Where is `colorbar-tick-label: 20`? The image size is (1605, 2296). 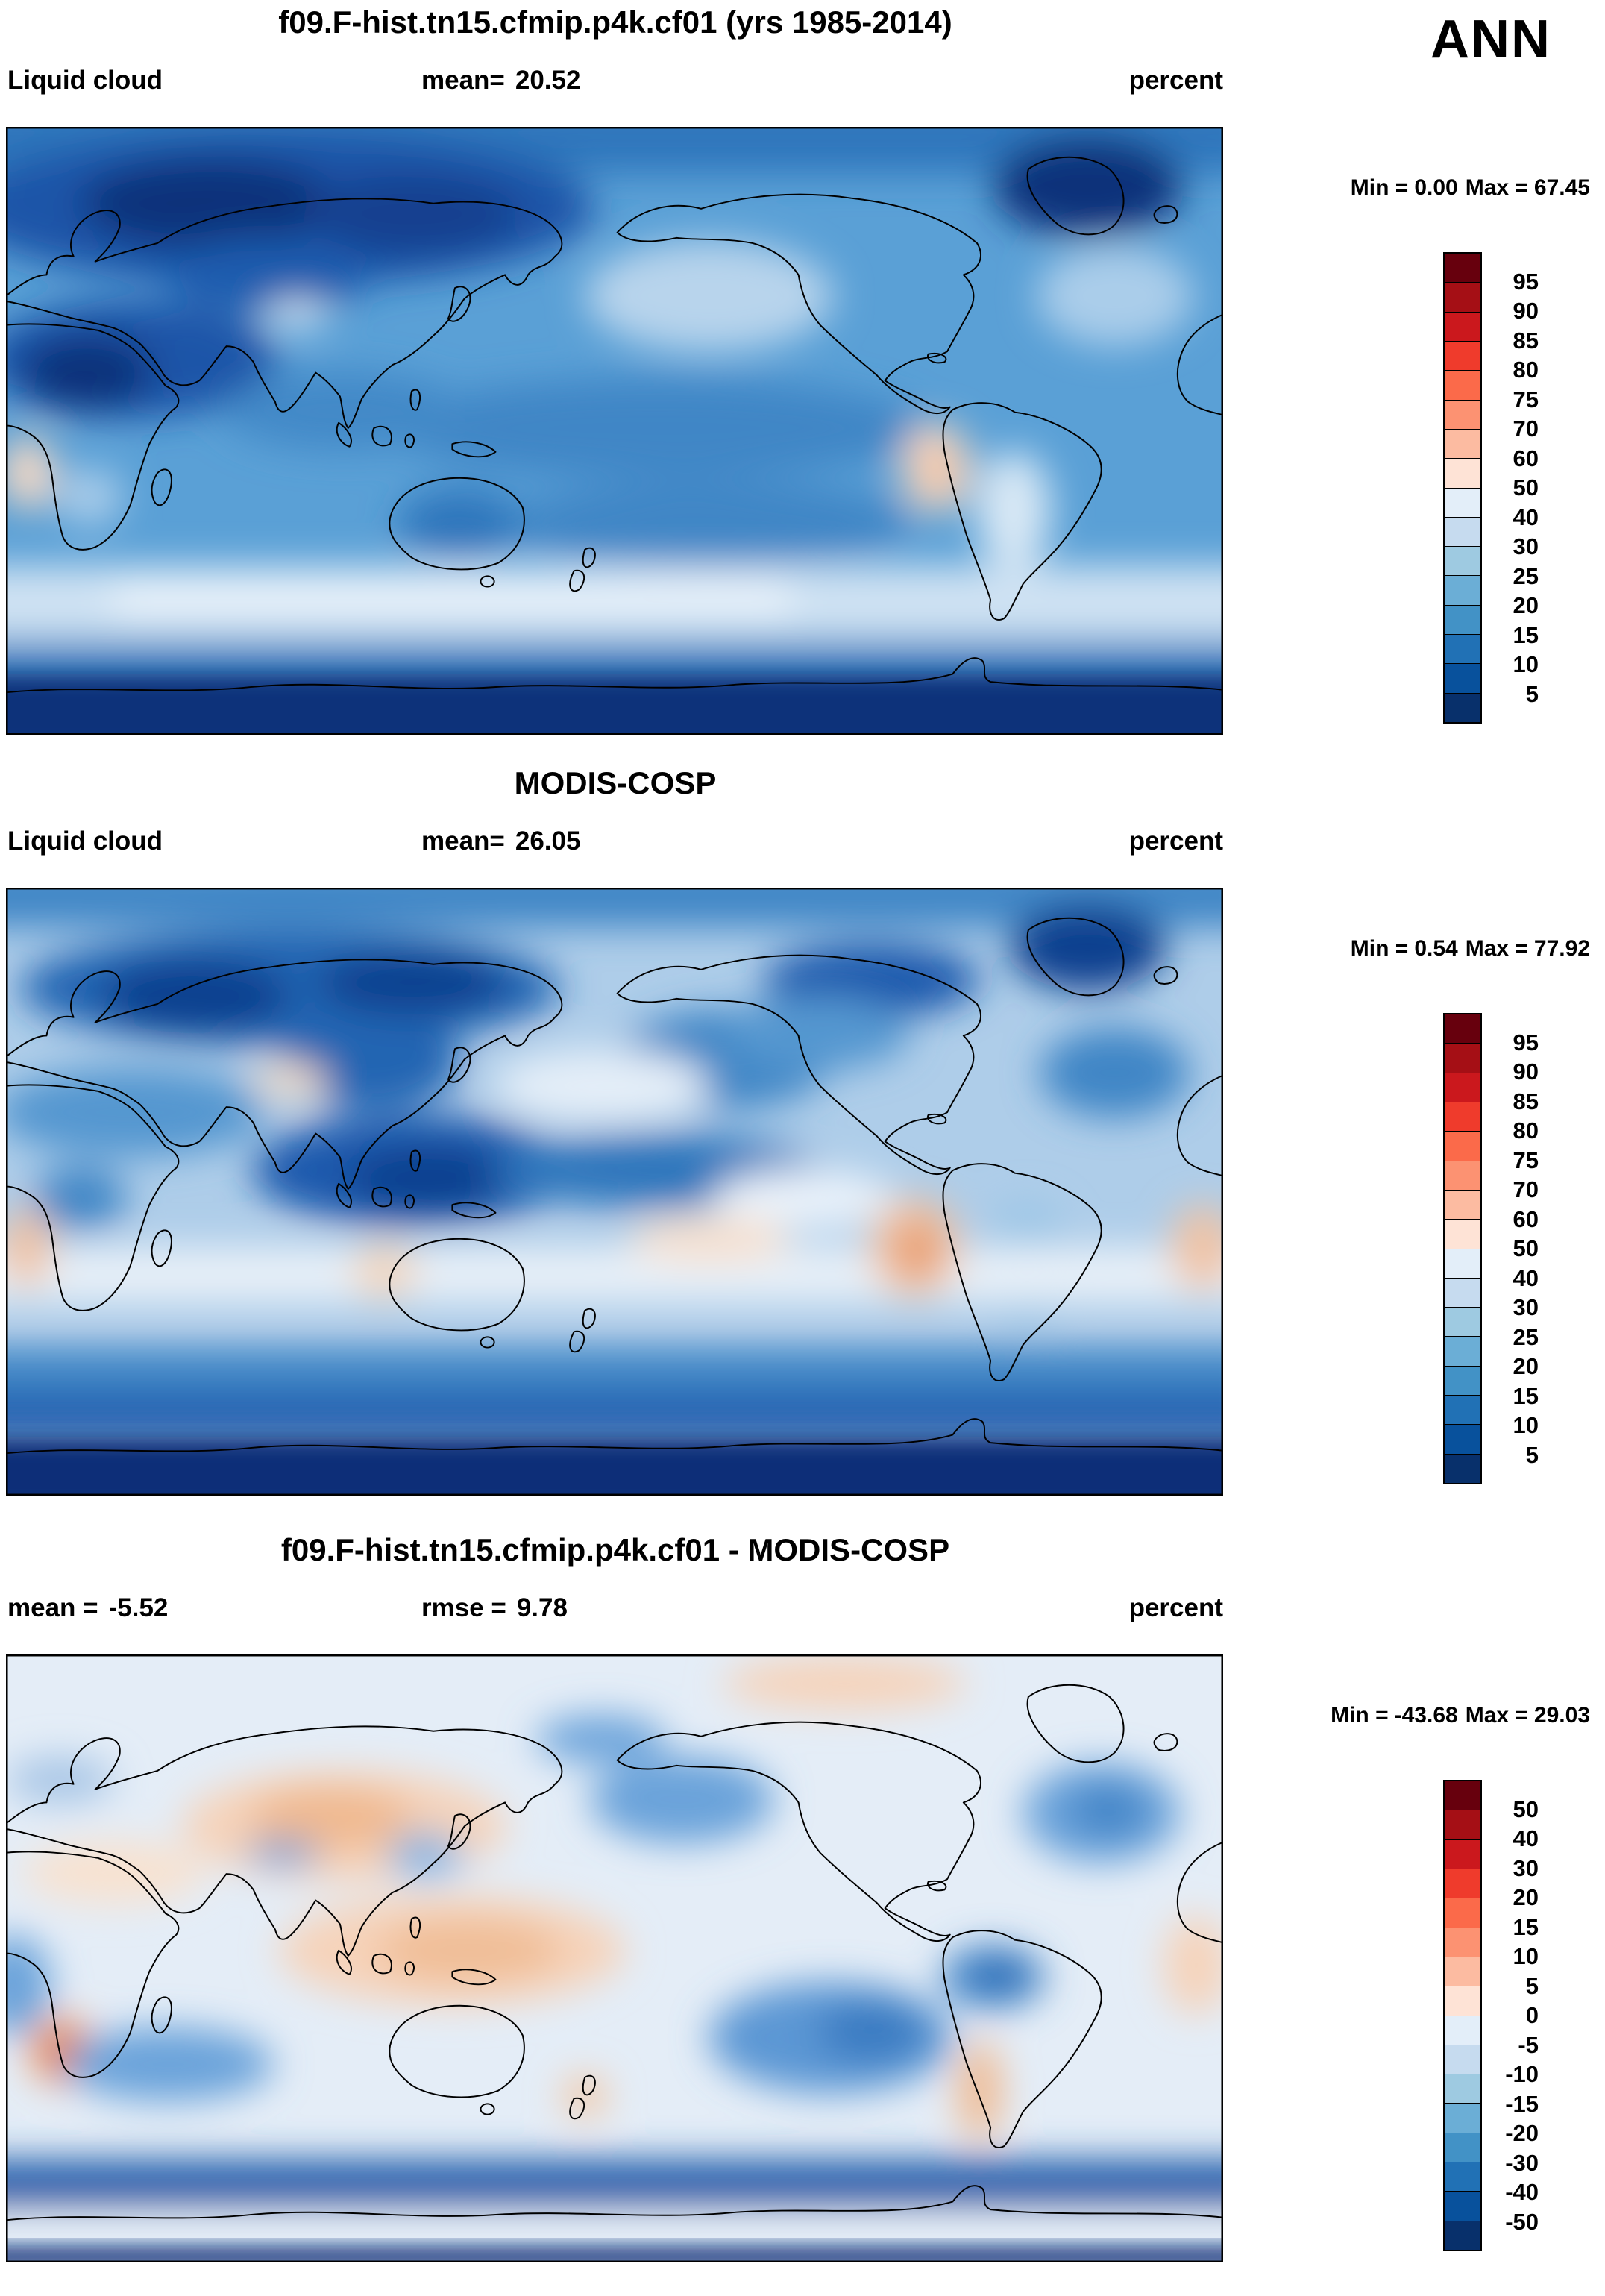
colorbar-tick-label: 20 is located at coordinates (1526, 1366).